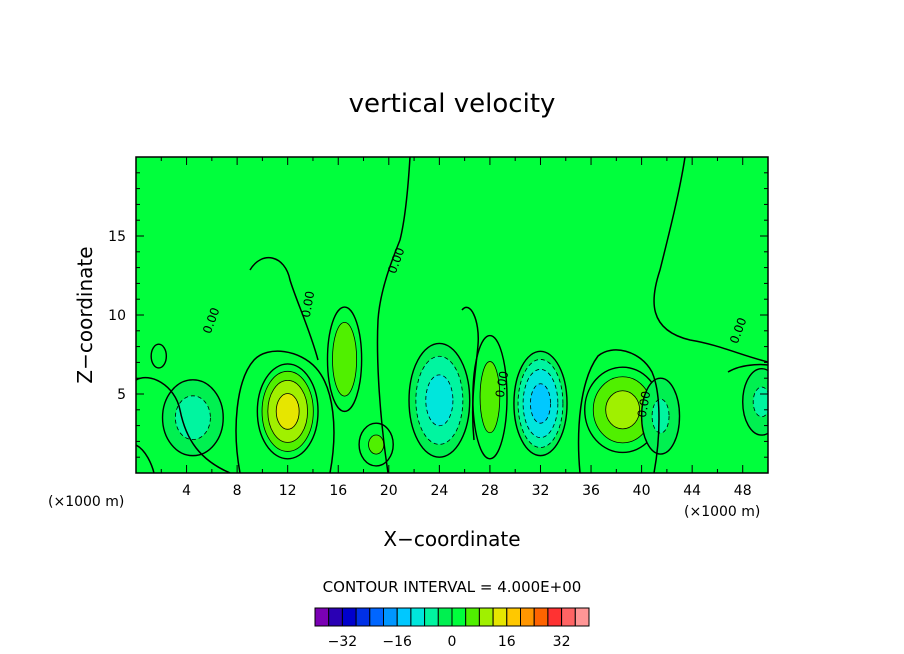 This screenshot has height=654, width=904. What do you see at coordinates (121, 395) in the screenshot?
I see `y-tick-label: 5` at bounding box center [121, 395].